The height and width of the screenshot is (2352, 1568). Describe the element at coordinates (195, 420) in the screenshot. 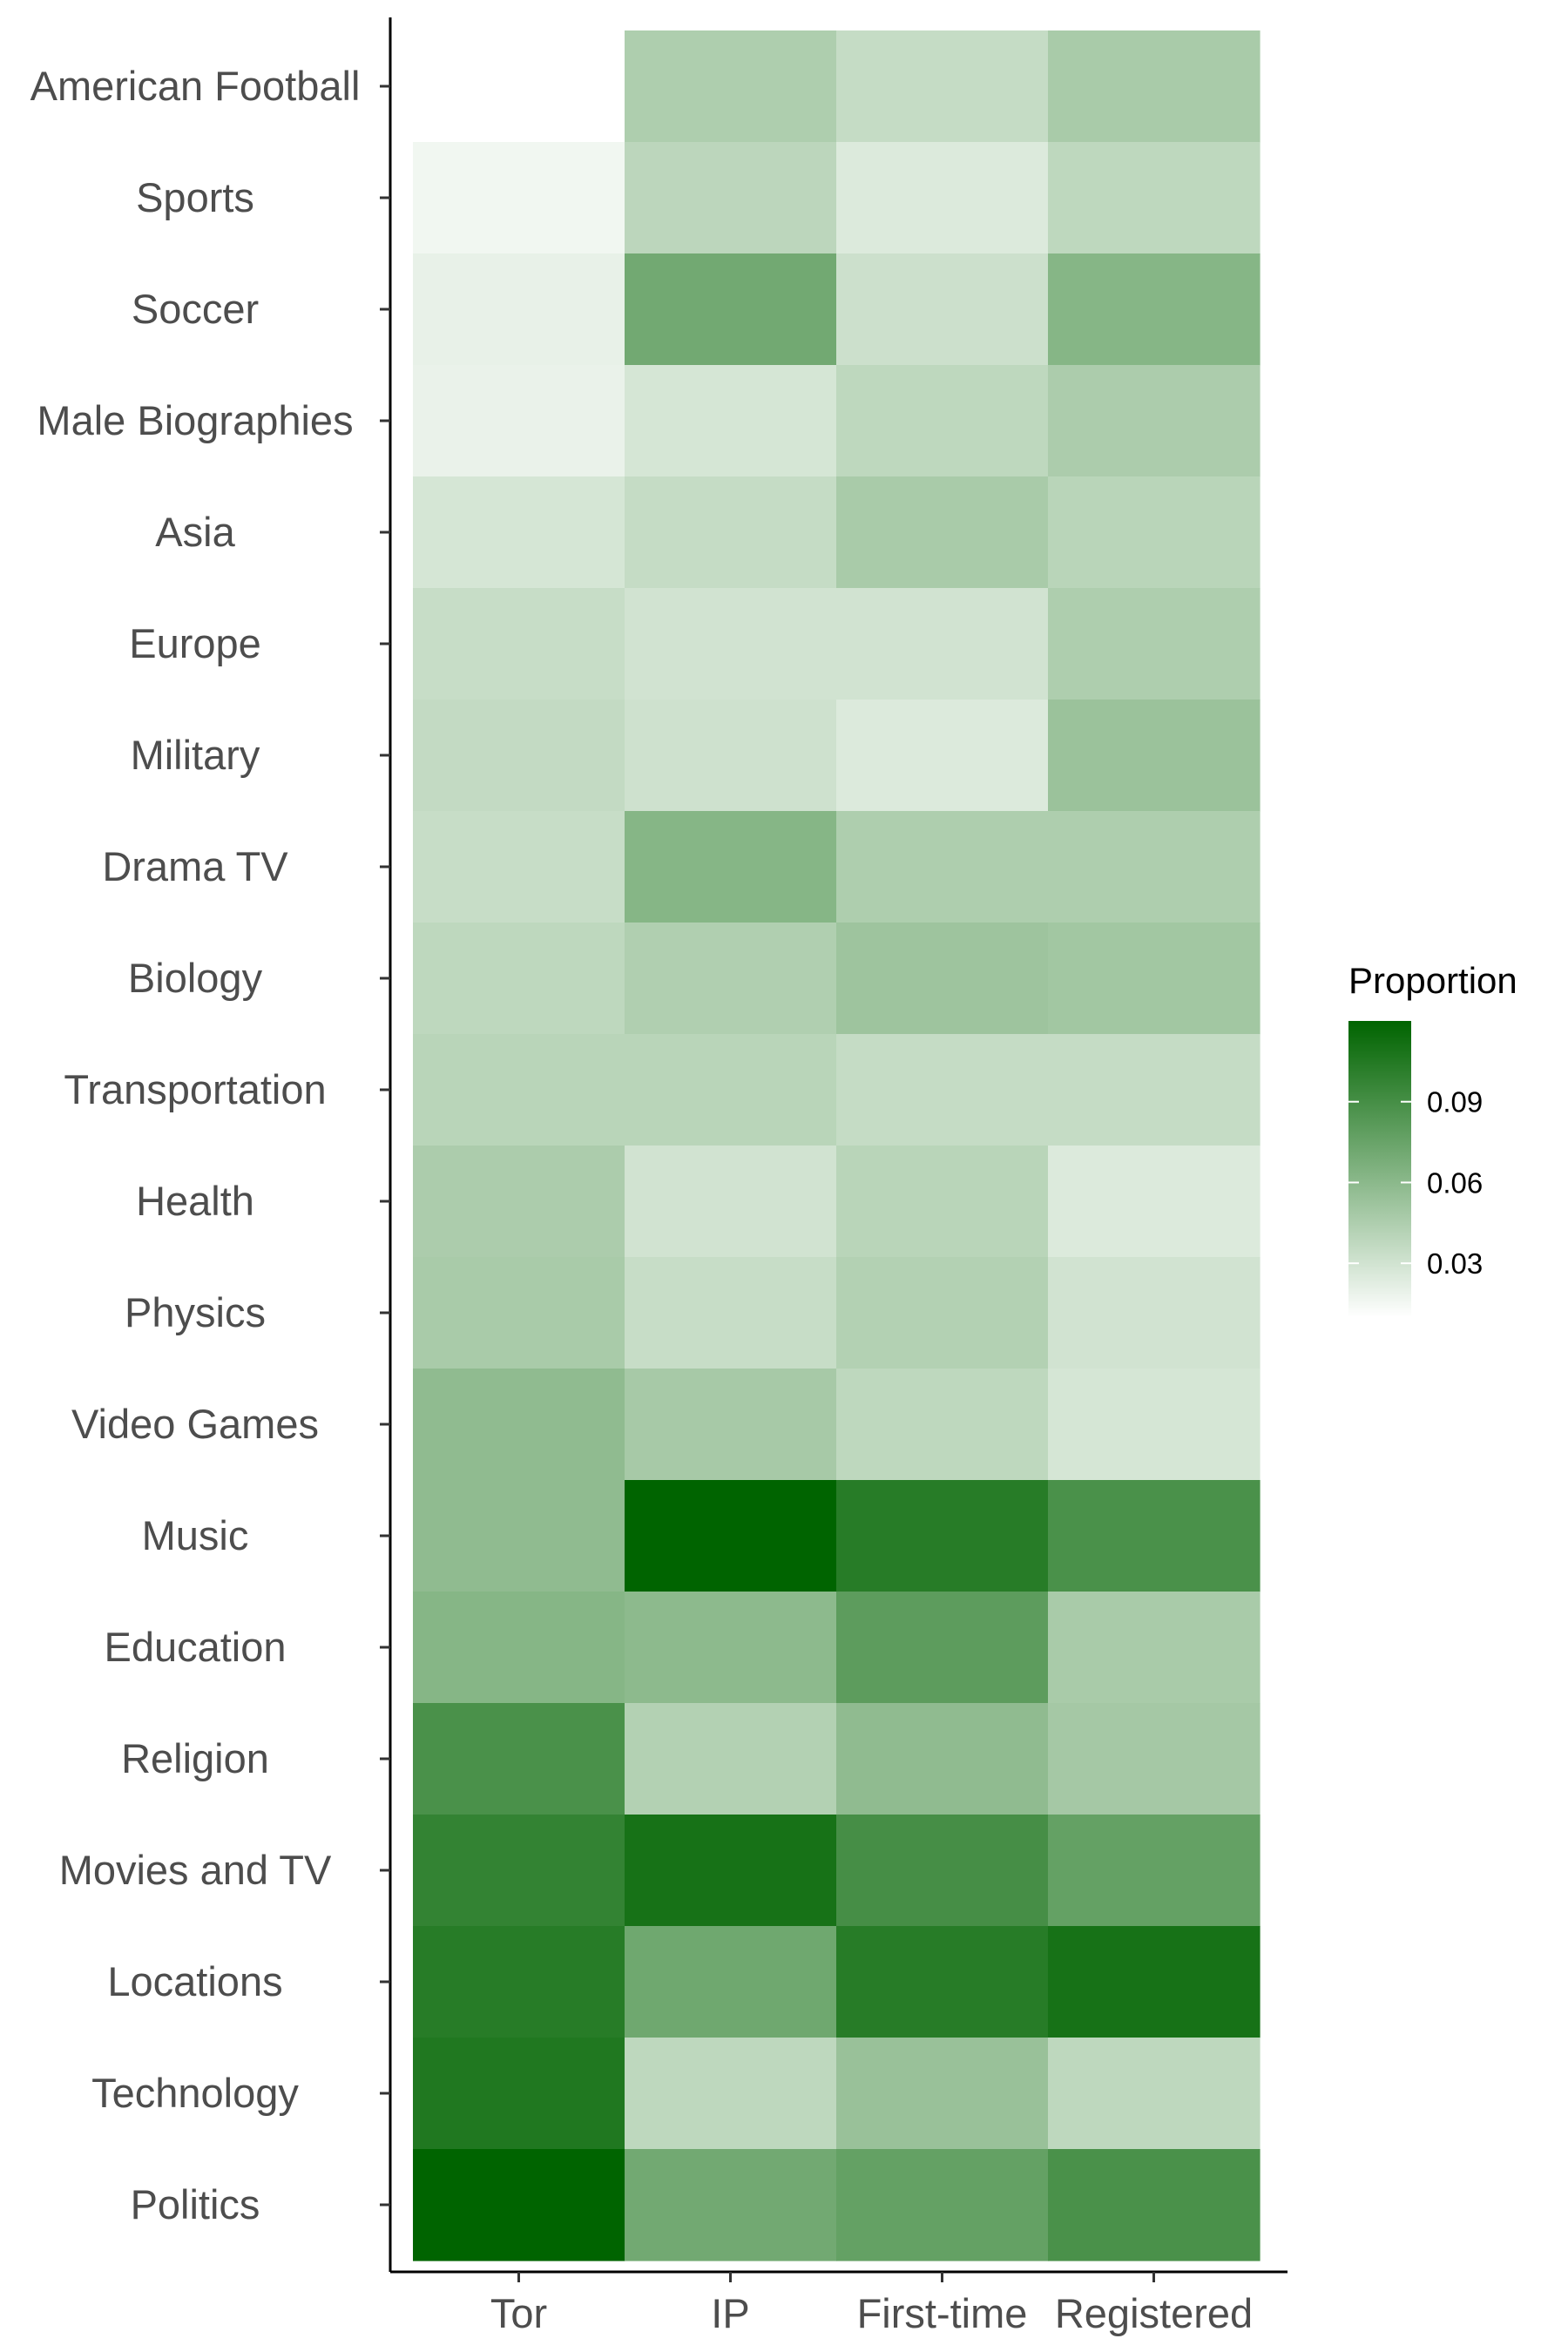

I see `y-tick-label: Male Biographies` at that location.